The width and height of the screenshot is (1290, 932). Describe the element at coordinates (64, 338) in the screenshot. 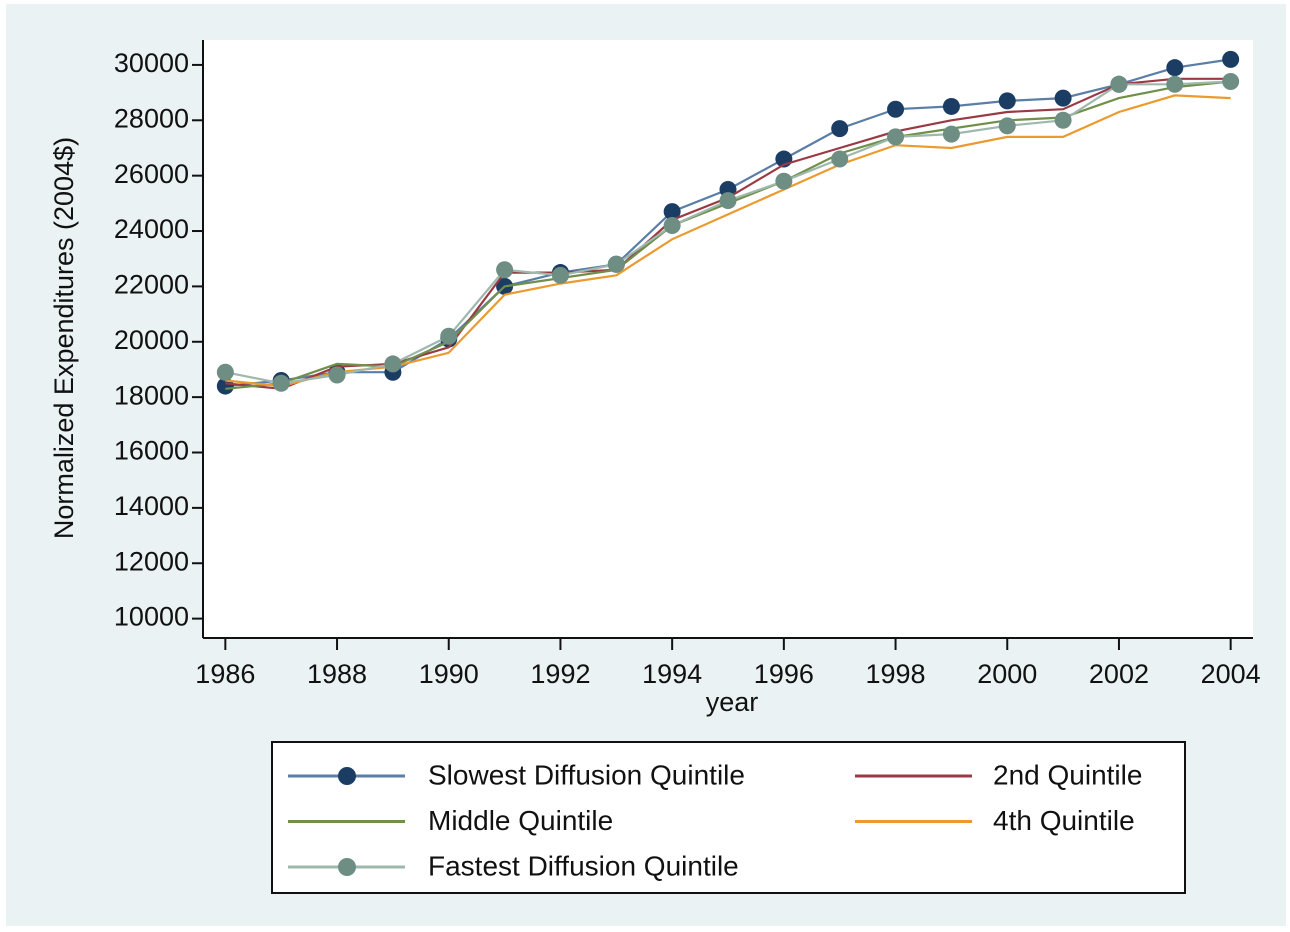

I see `y-axis-label: Normalized Expenditures (2004$)` at that location.